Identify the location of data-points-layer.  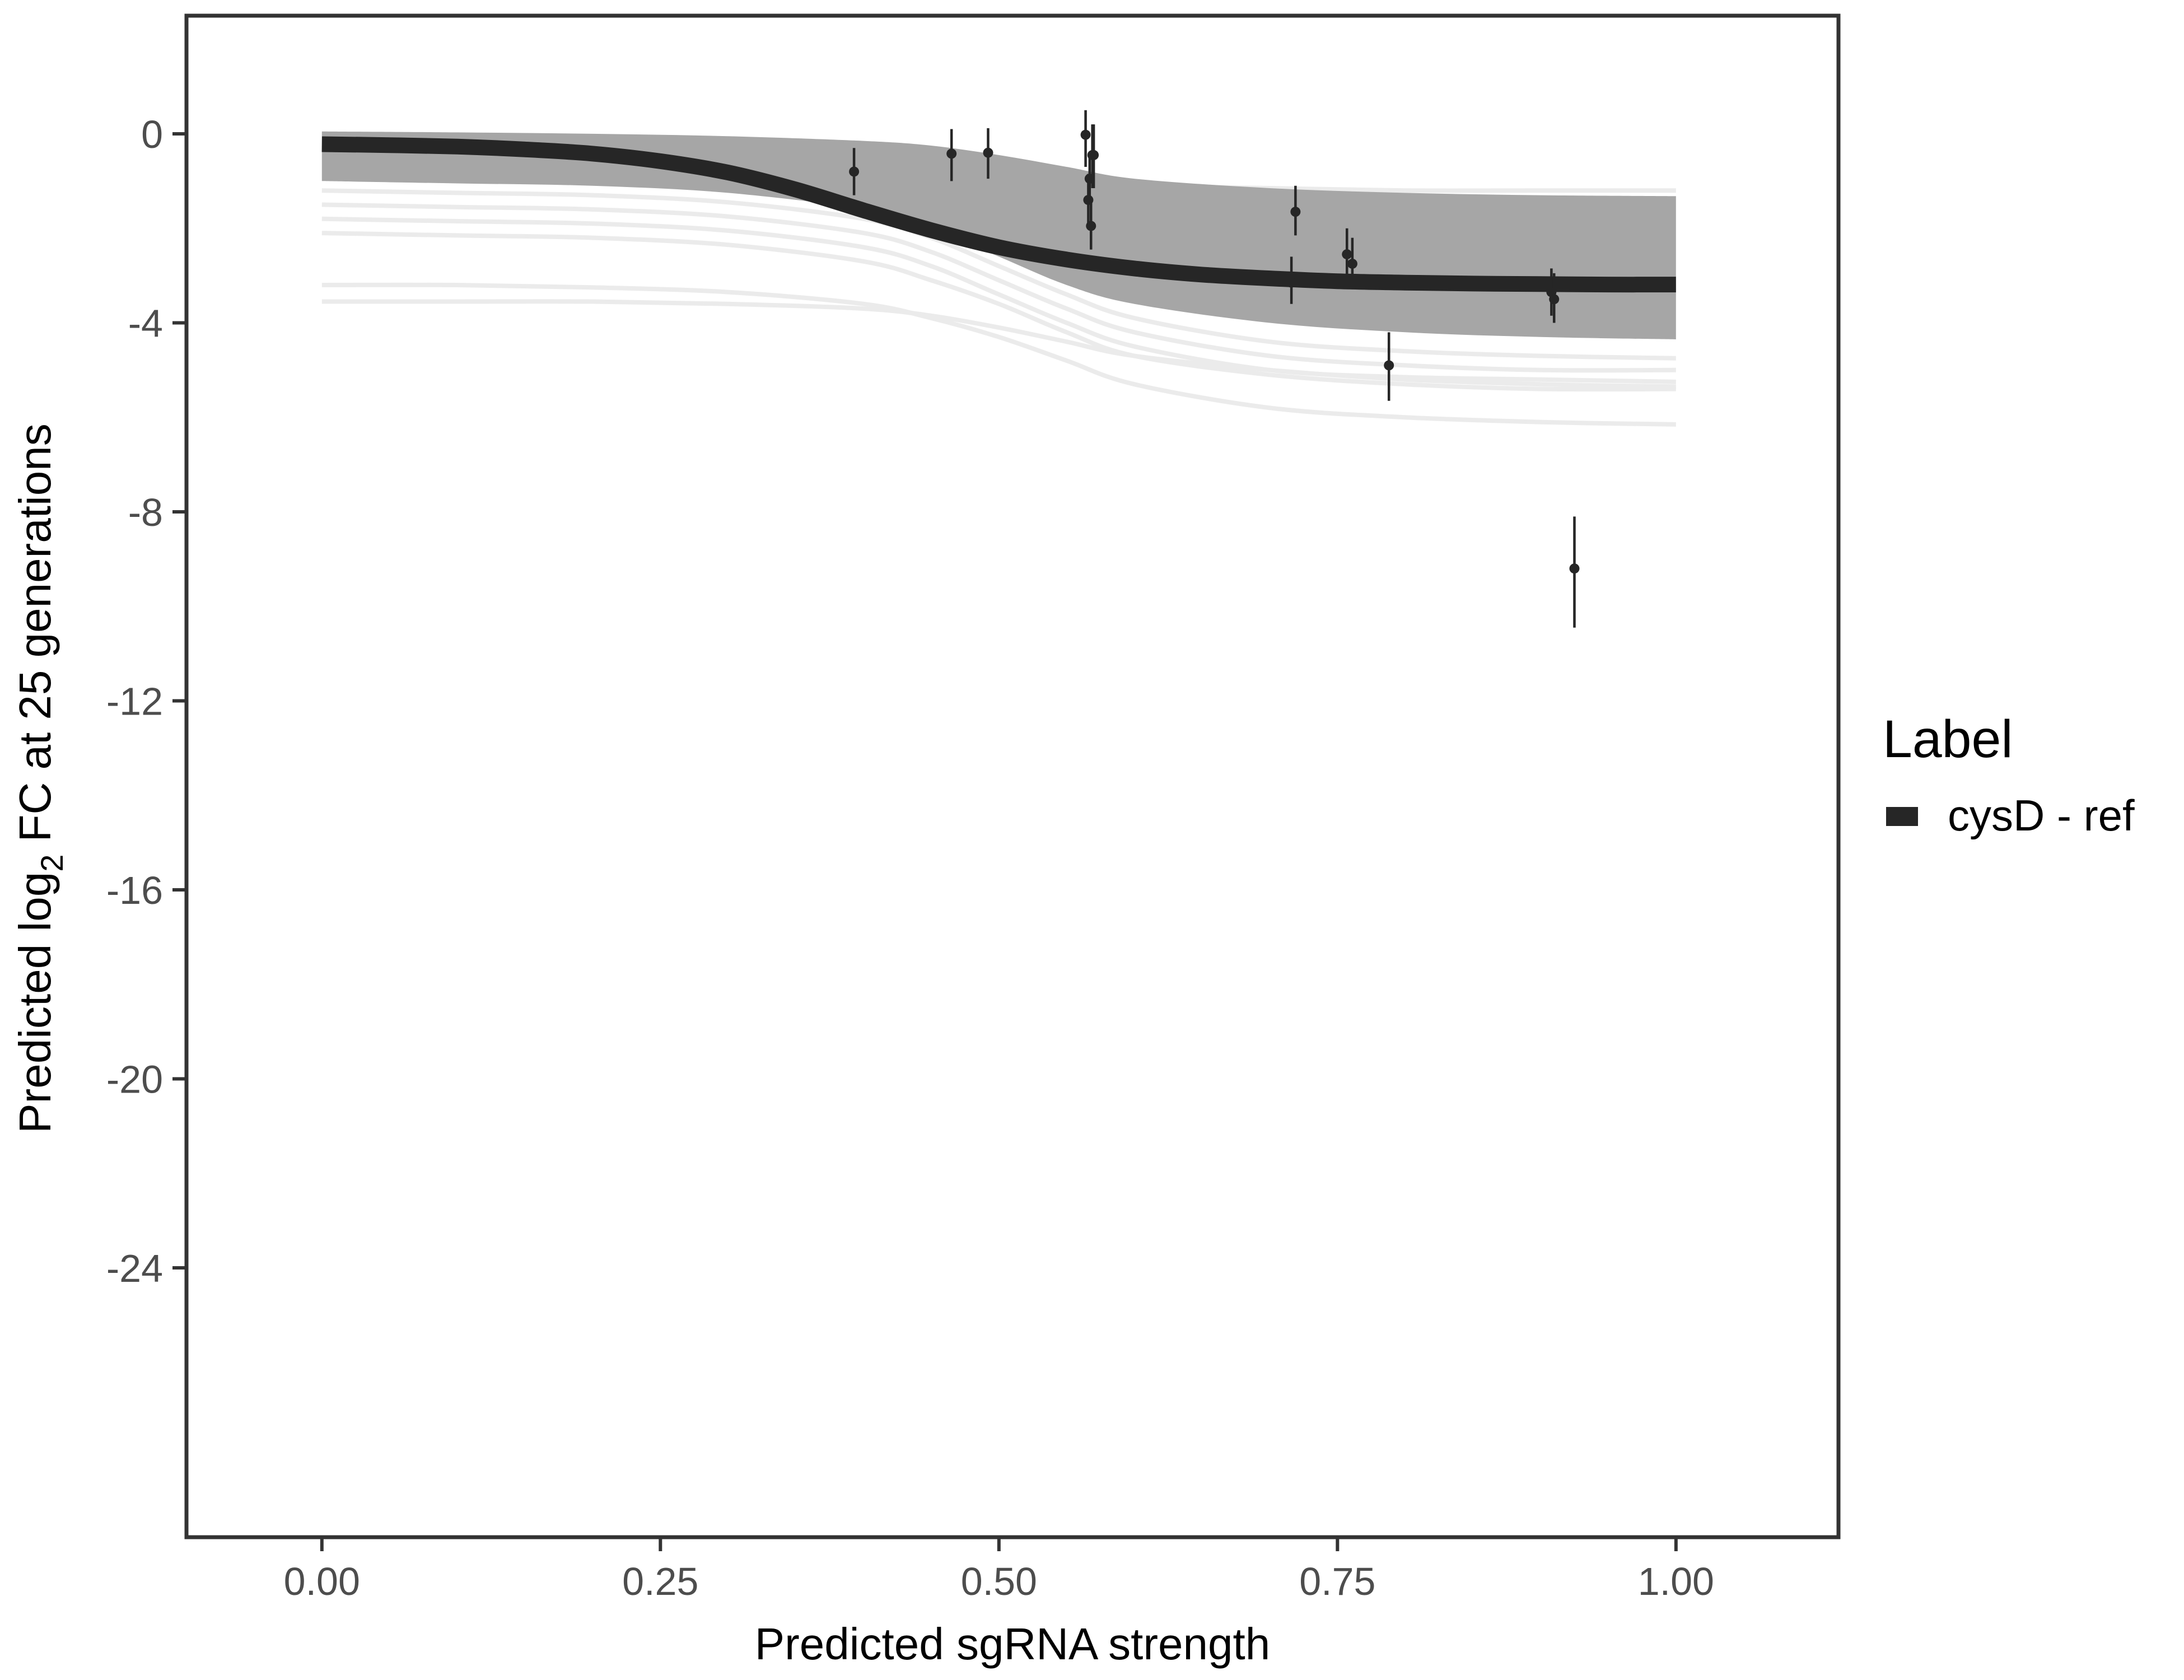
(1215, 369).